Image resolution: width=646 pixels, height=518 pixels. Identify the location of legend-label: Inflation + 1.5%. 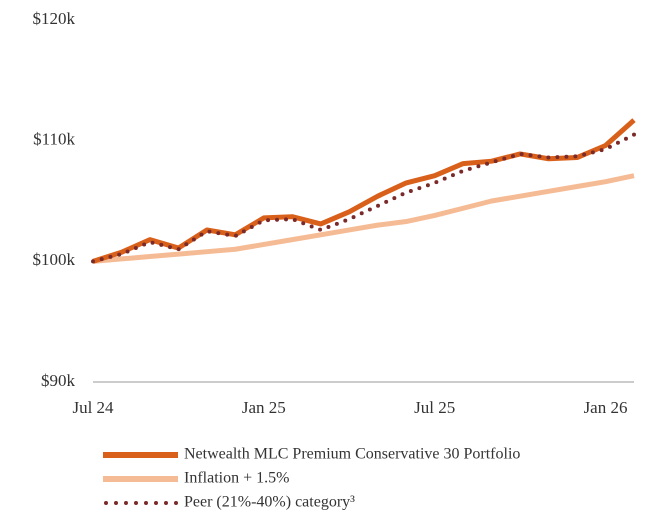
(236, 478).